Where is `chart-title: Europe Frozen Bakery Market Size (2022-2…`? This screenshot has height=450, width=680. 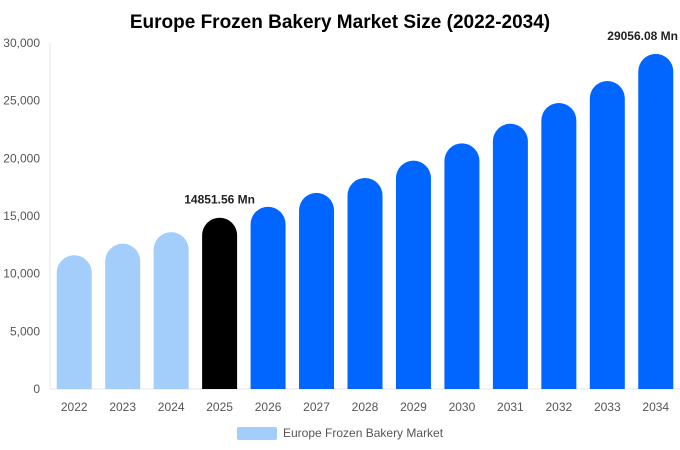 chart-title: Europe Frozen Bakery Market Size (2022-2… is located at coordinates (340, 22).